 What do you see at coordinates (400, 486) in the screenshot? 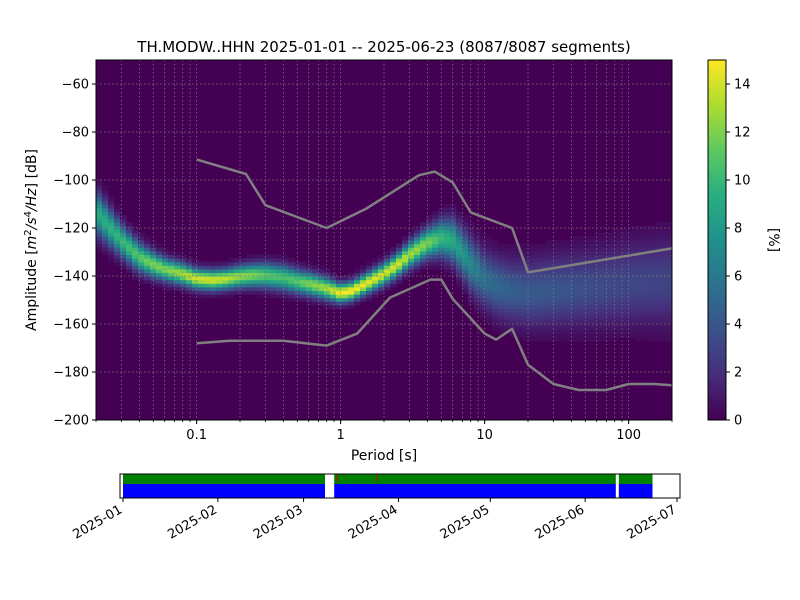
I see `coverage-bar` at bounding box center [400, 486].